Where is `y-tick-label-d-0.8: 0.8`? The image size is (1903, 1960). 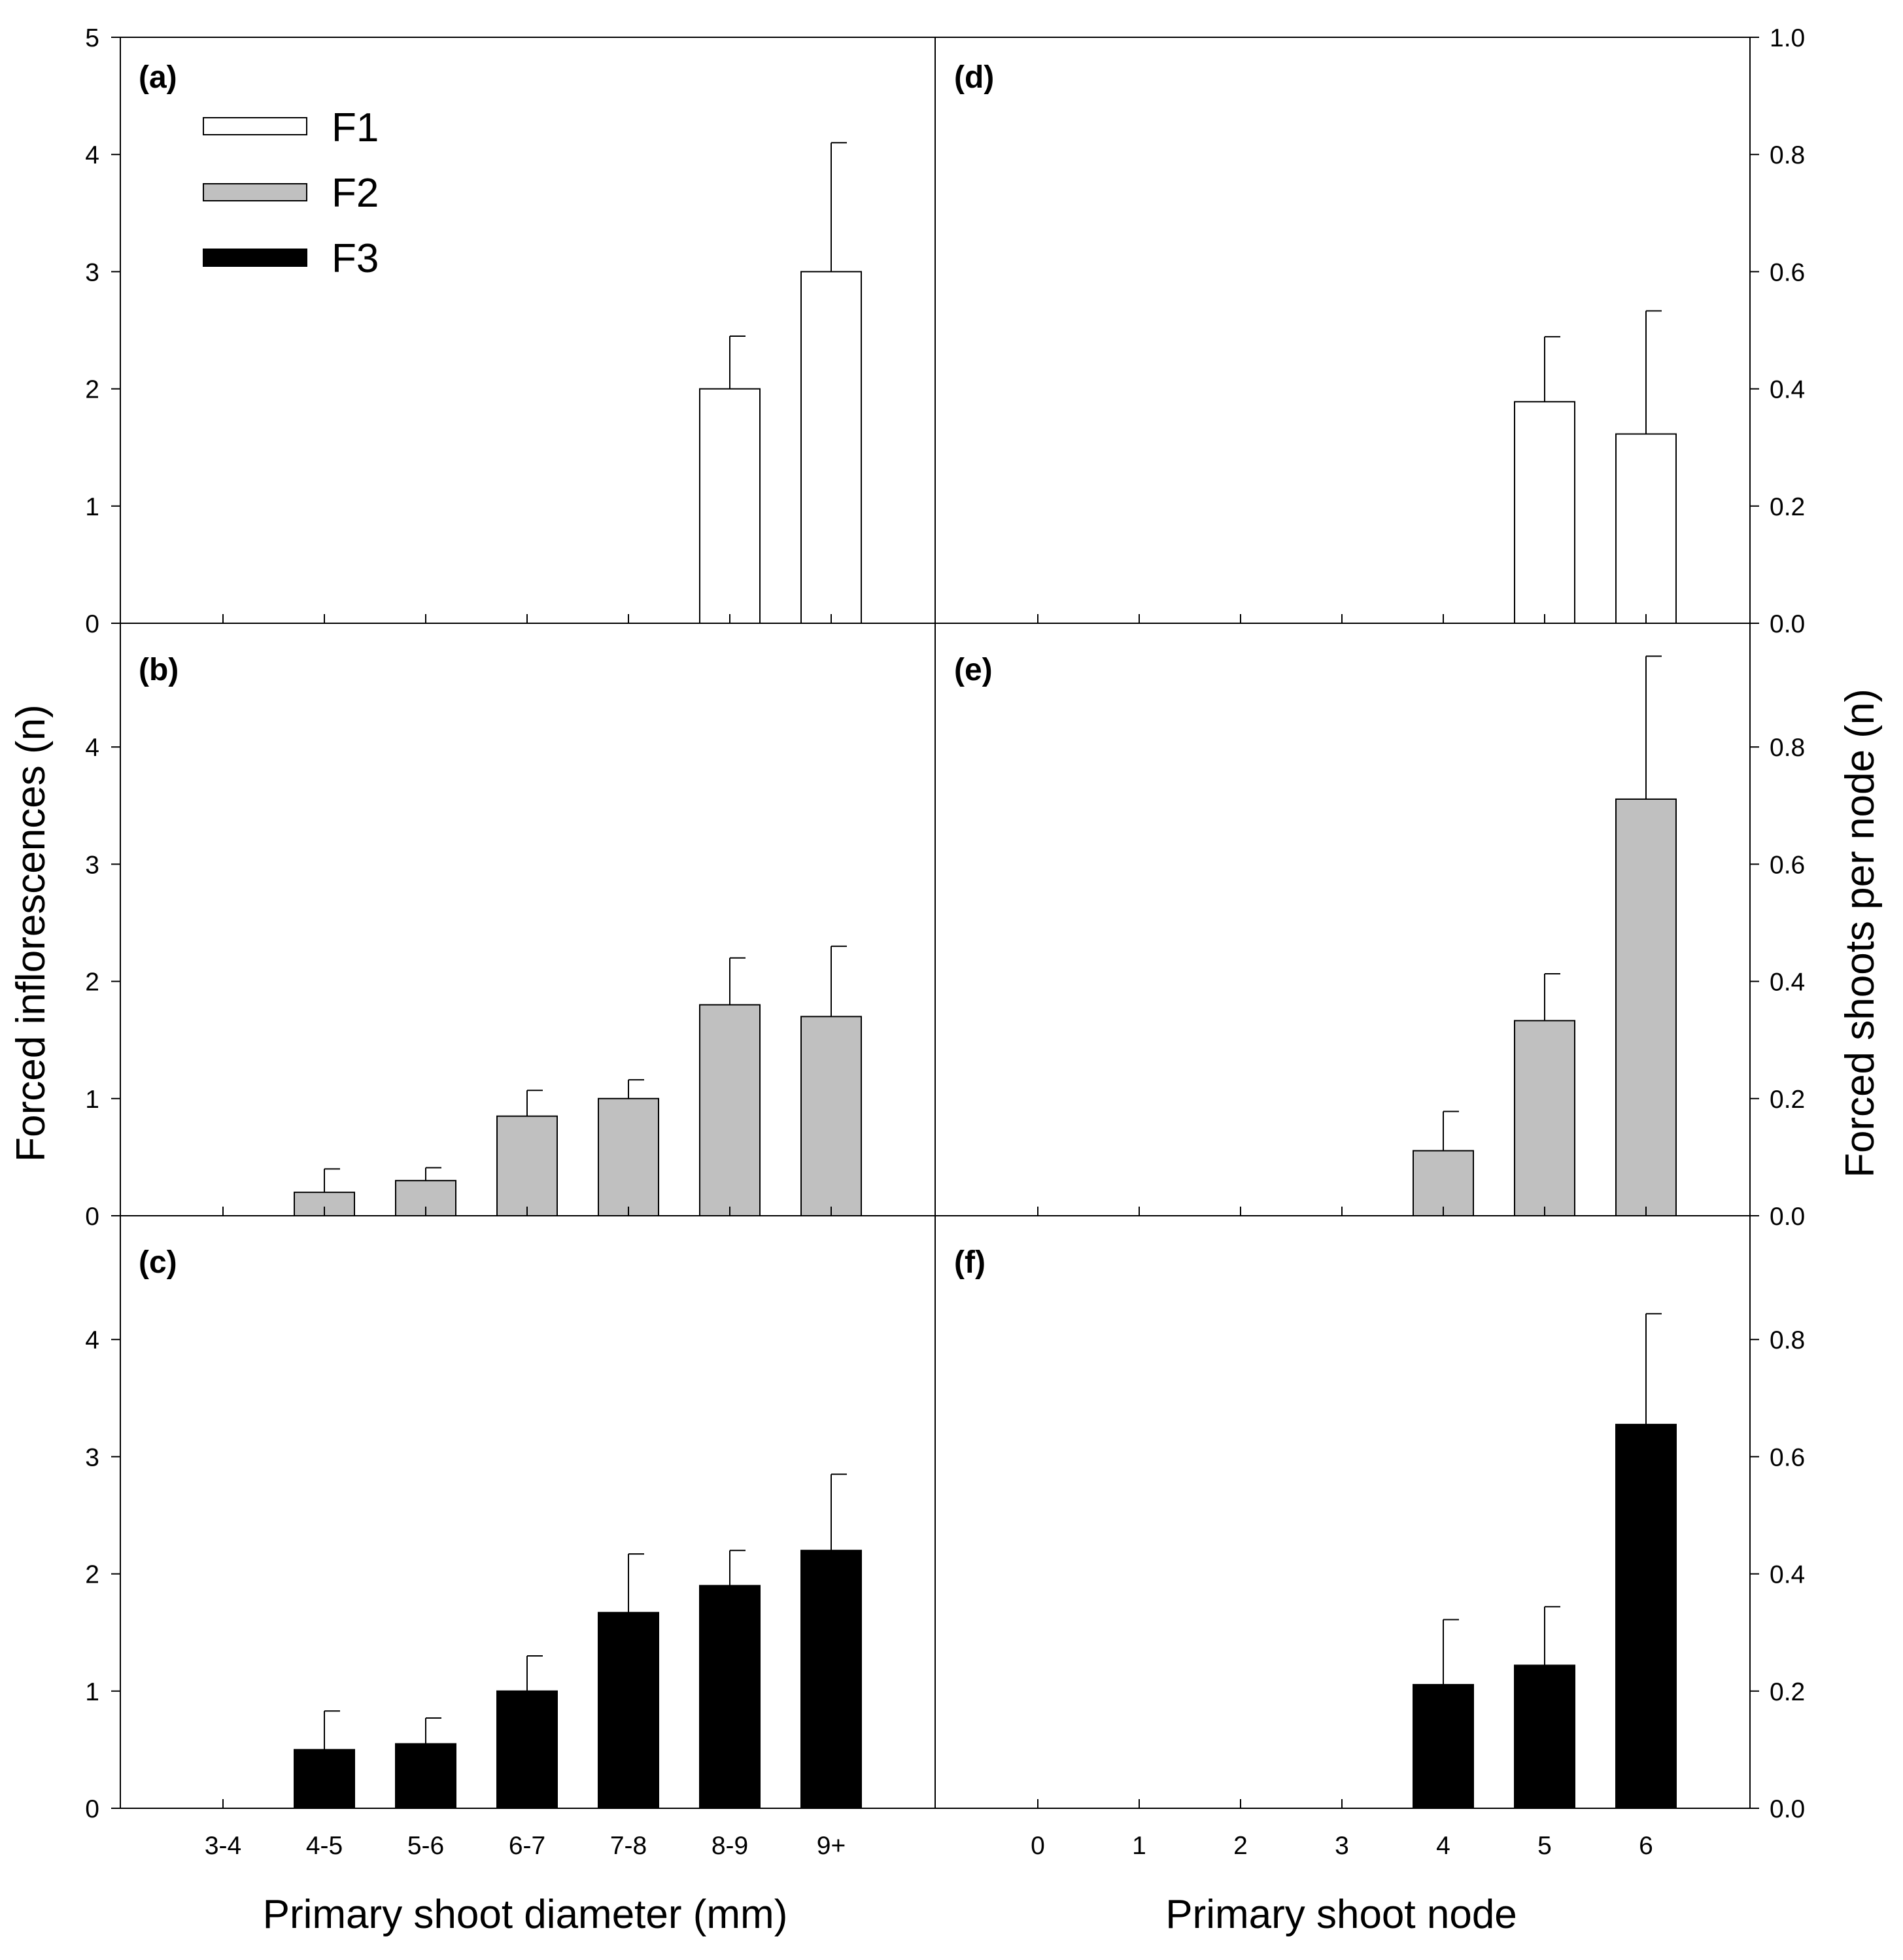 y-tick-label-d-0.8: 0.8 is located at coordinates (1788, 155).